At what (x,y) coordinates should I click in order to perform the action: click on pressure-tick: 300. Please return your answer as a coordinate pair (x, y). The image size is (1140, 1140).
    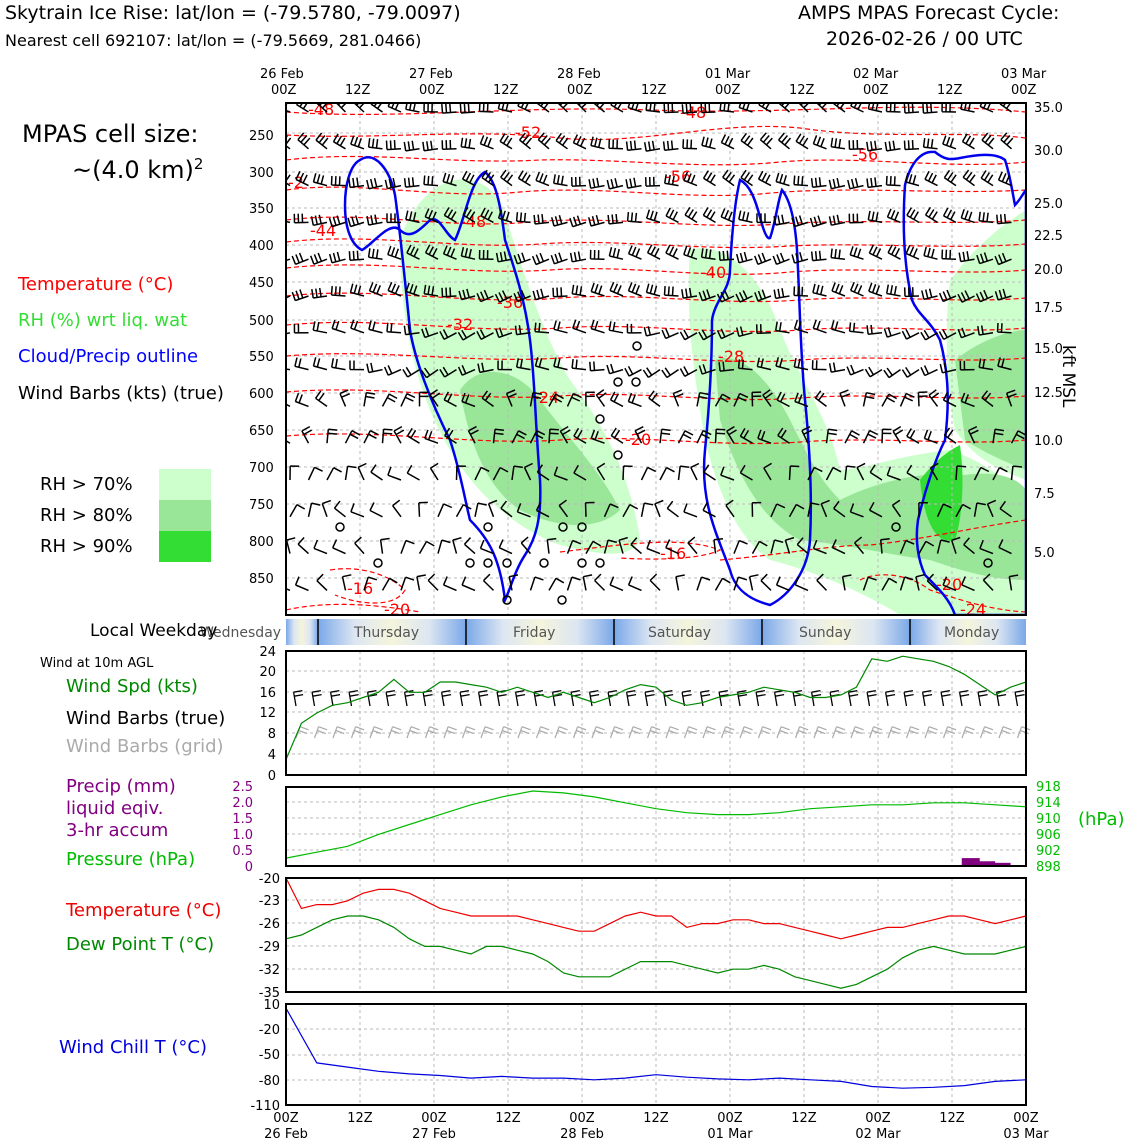
    Looking at the image, I should click on (261, 173).